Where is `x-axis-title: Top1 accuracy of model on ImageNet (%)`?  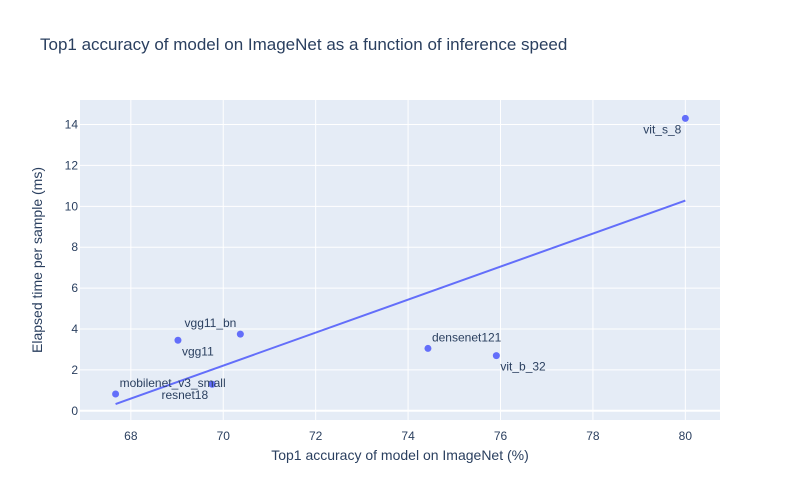 x-axis-title: Top1 accuracy of model on ImageNet (%) is located at coordinates (400, 455).